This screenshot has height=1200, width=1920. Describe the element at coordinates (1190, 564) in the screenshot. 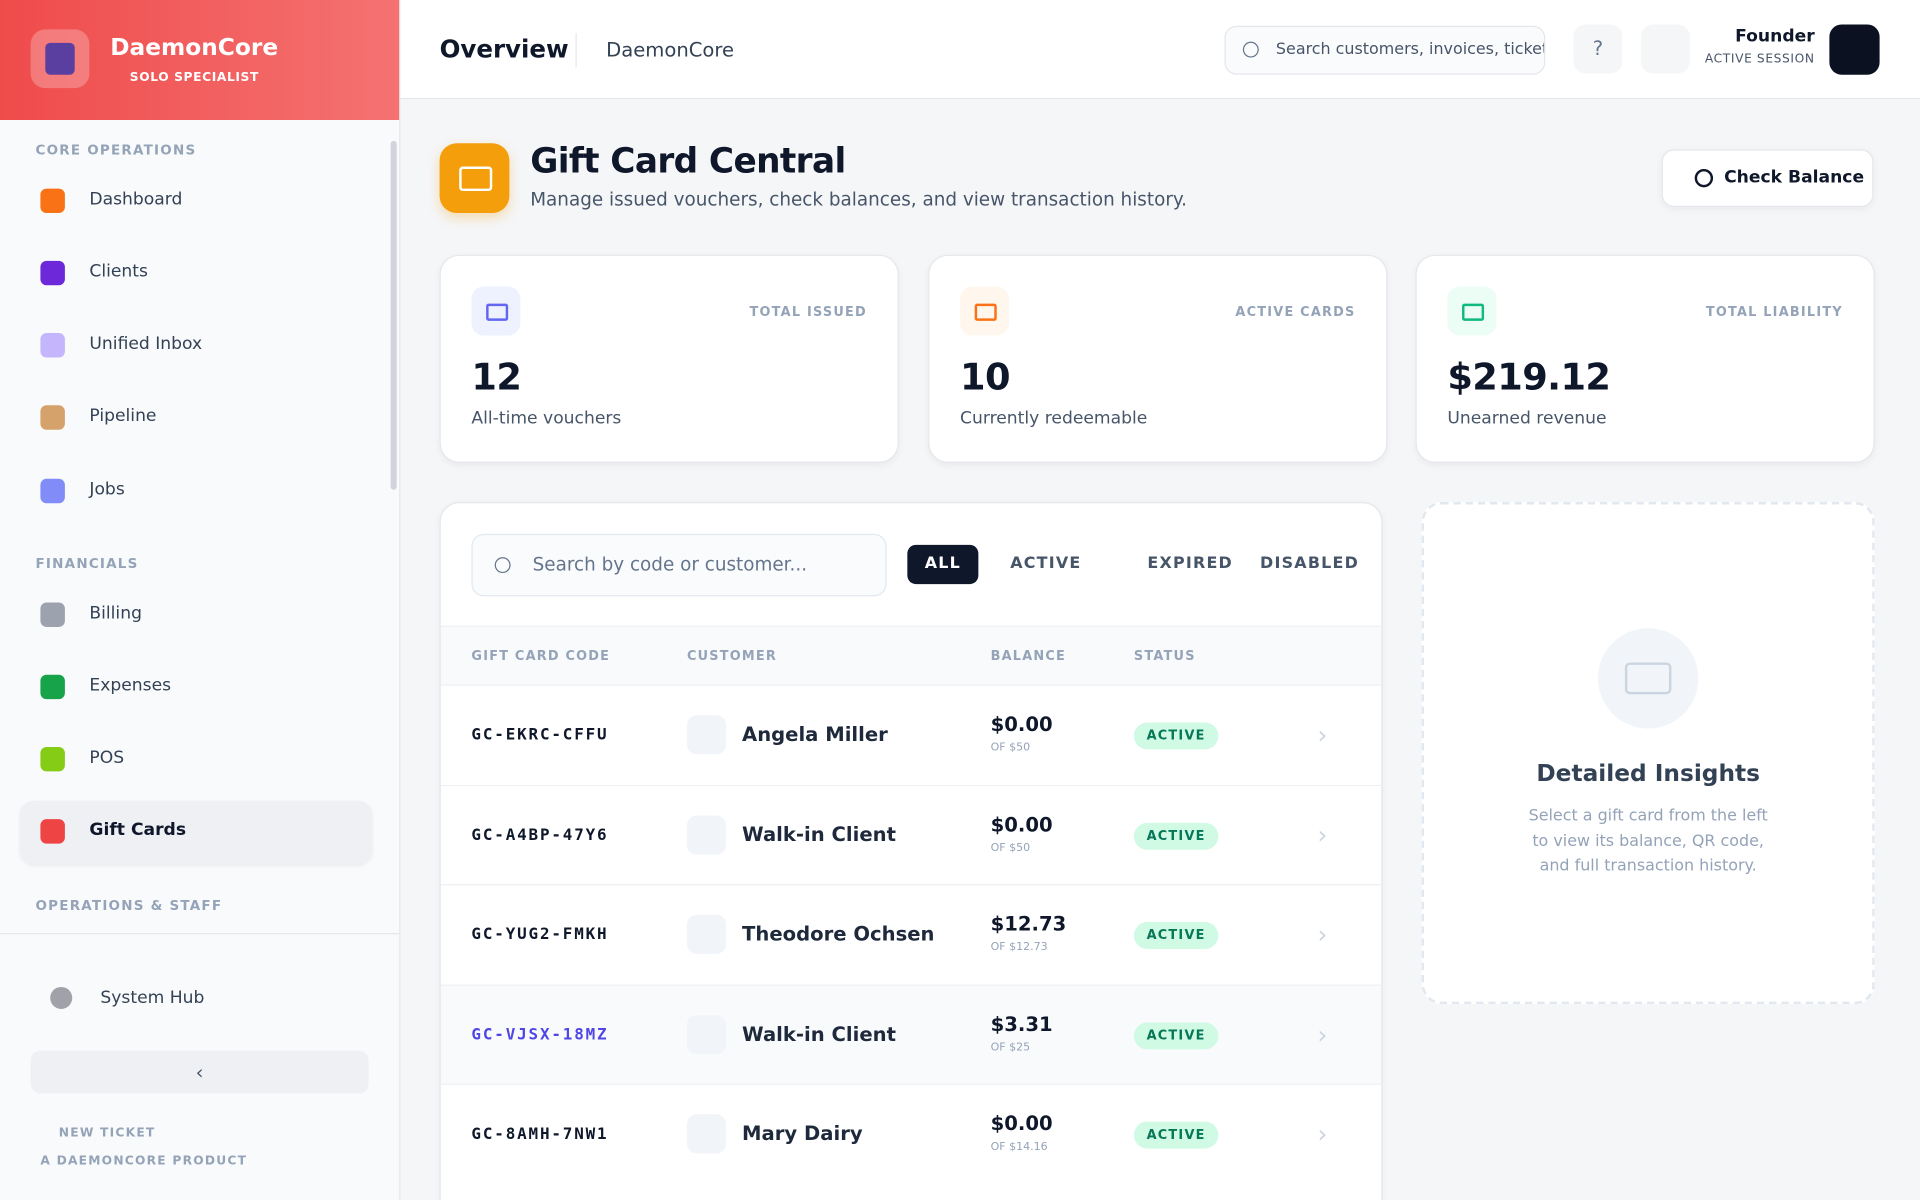

I see `filter-tab: EXPIRED` at that location.